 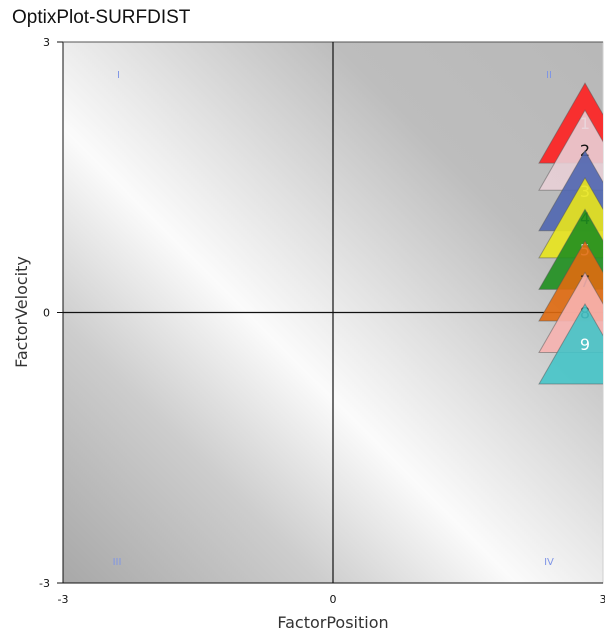 I want to click on quadrant-label-iii: III, so click(x=117, y=562).